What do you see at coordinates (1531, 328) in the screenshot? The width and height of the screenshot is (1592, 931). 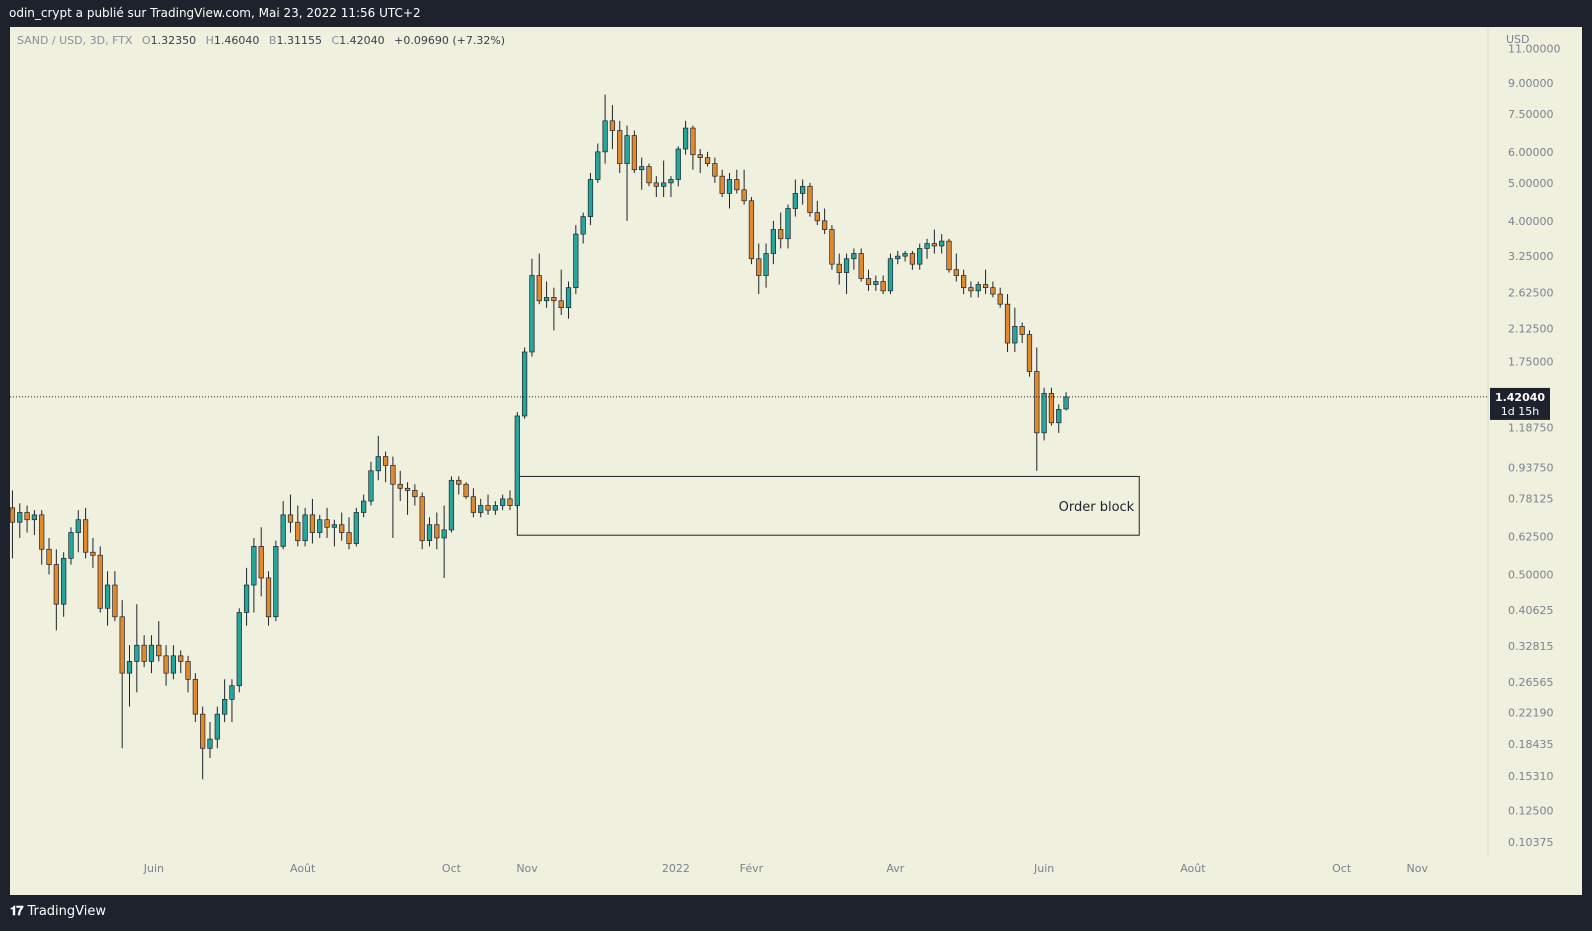 I see `y-tick-label: 2.12500` at bounding box center [1531, 328].